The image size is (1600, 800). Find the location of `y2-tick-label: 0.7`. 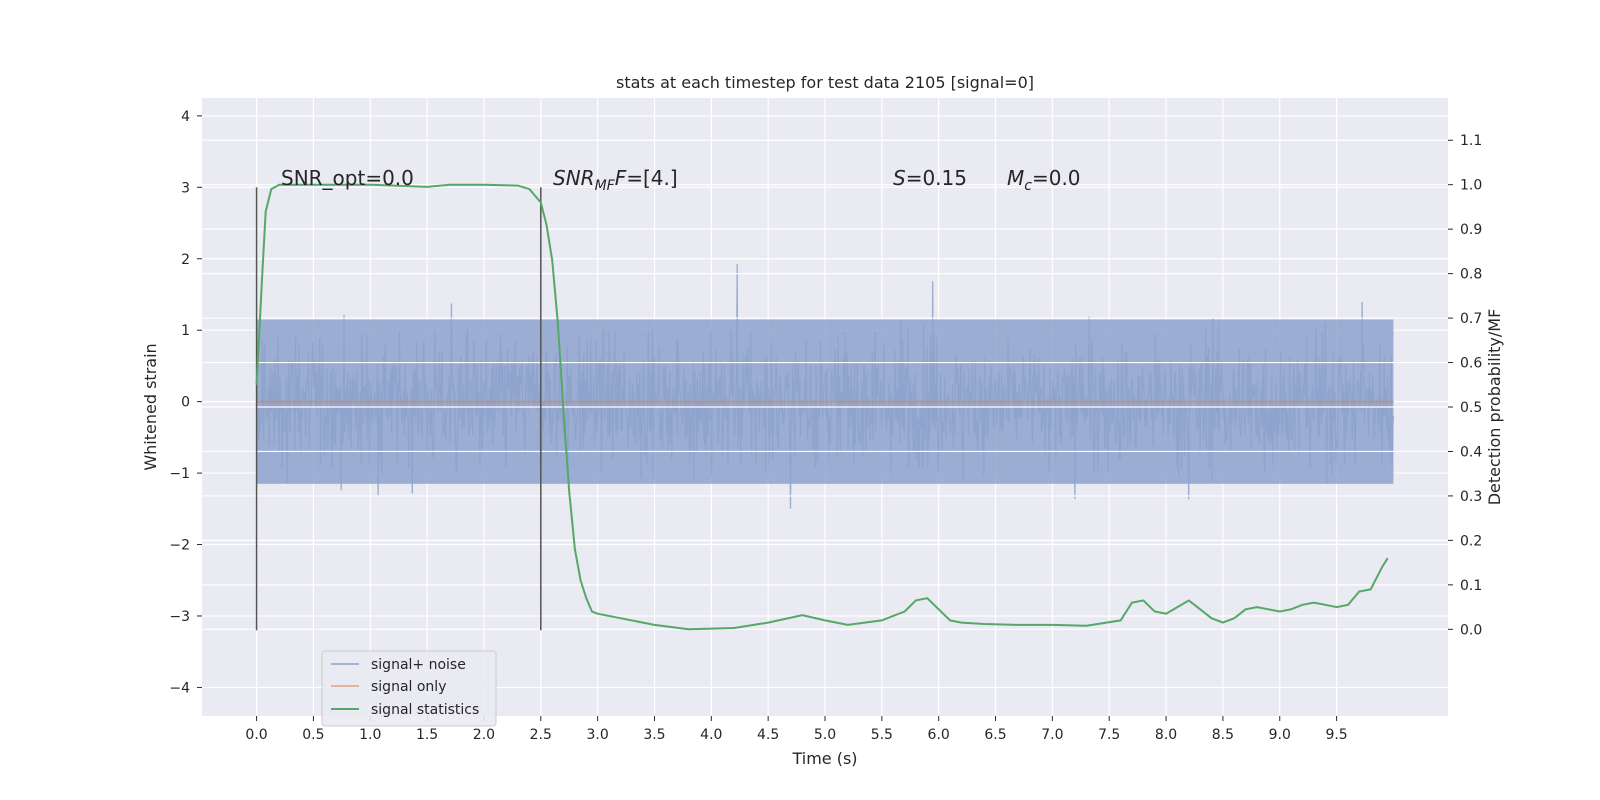

y2-tick-label: 0.7 is located at coordinates (1471, 319).